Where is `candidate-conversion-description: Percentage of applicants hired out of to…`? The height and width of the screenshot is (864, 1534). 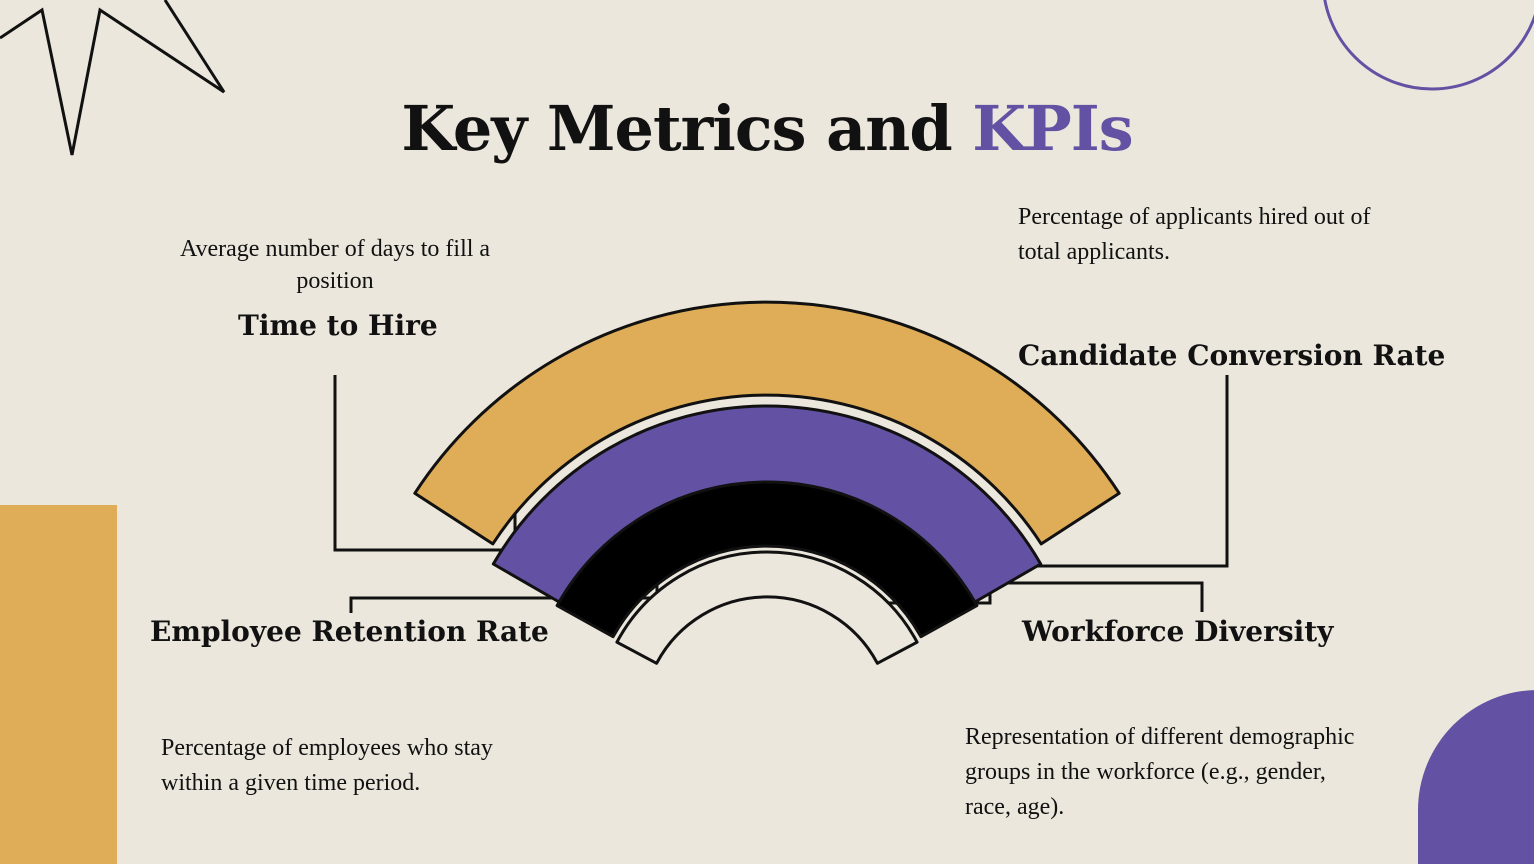
candidate-conversion-description: Percentage of applicants hired out of to… is located at coordinates (1194, 234).